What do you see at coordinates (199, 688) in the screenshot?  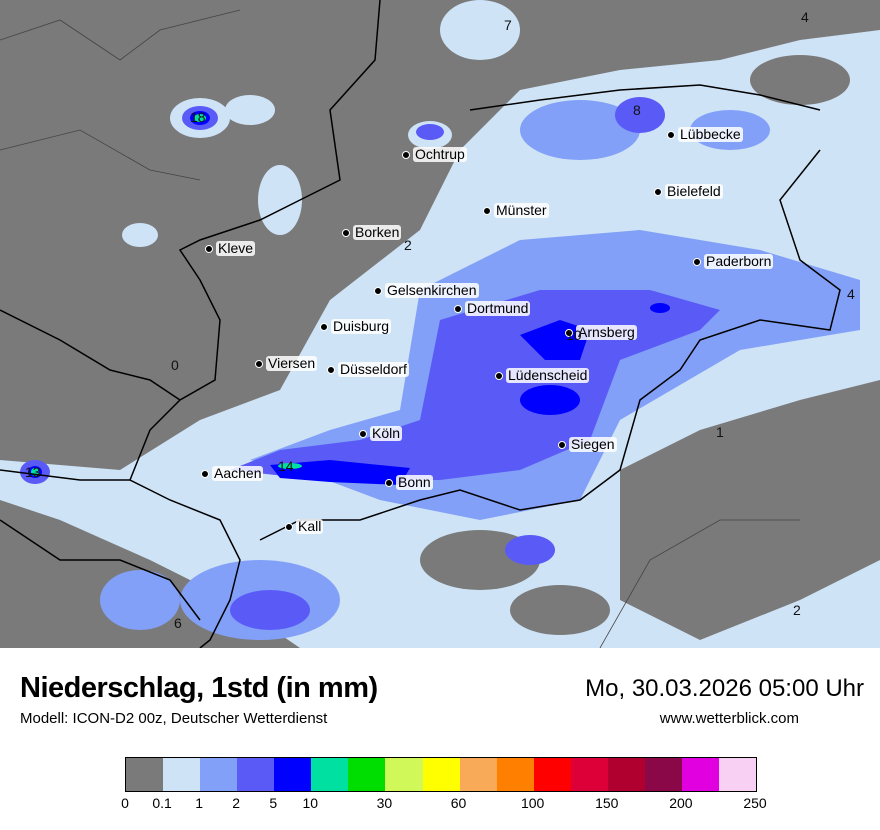 I see `map-title: Niederschlag, 1std (in mm)` at bounding box center [199, 688].